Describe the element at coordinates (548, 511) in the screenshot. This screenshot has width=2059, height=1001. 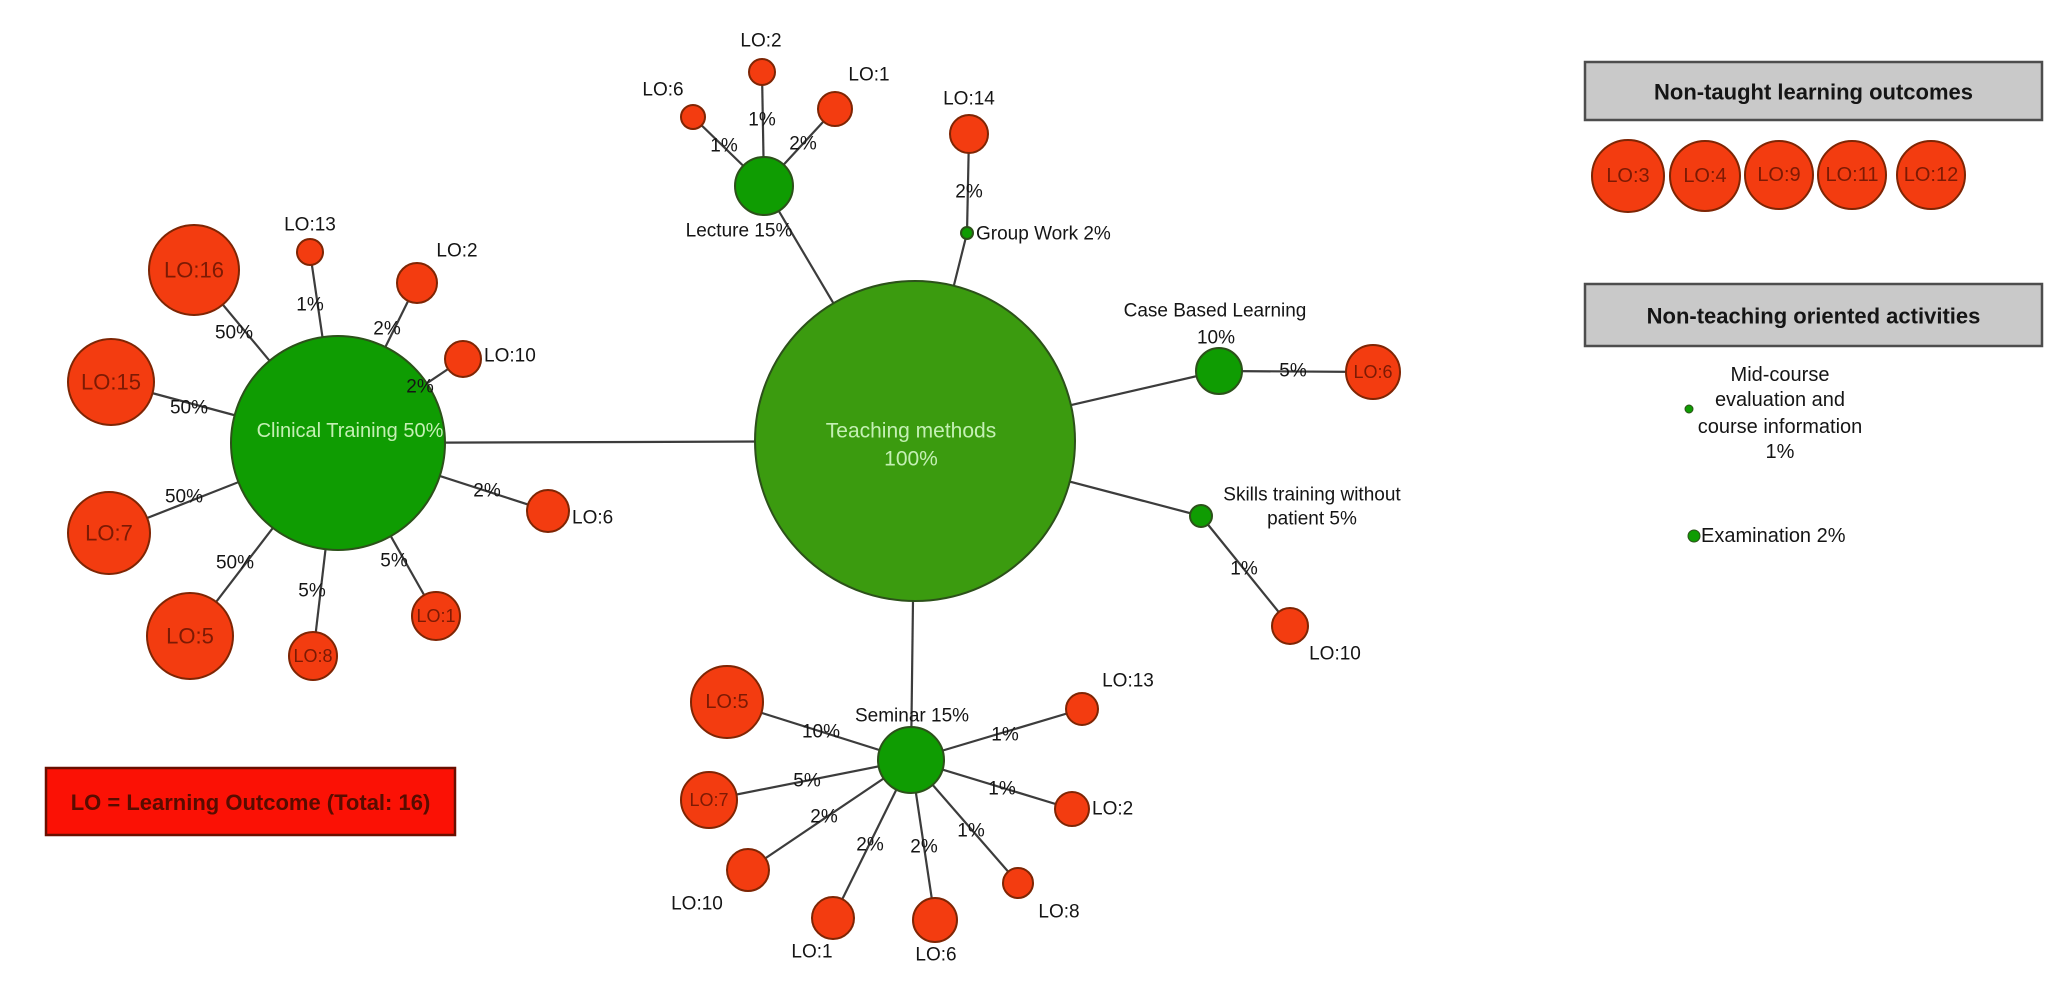
I see `learning-outcome-node-cl_lo6` at that location.